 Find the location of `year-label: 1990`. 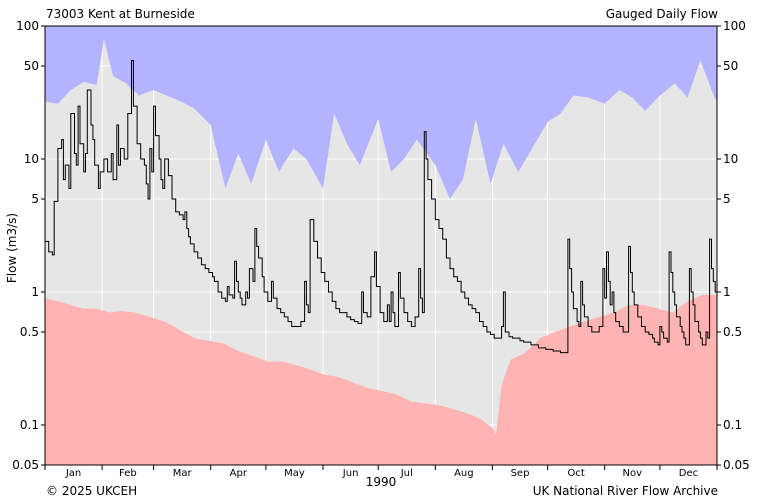

year-label: 1990 is located at coordinates (381, 482).